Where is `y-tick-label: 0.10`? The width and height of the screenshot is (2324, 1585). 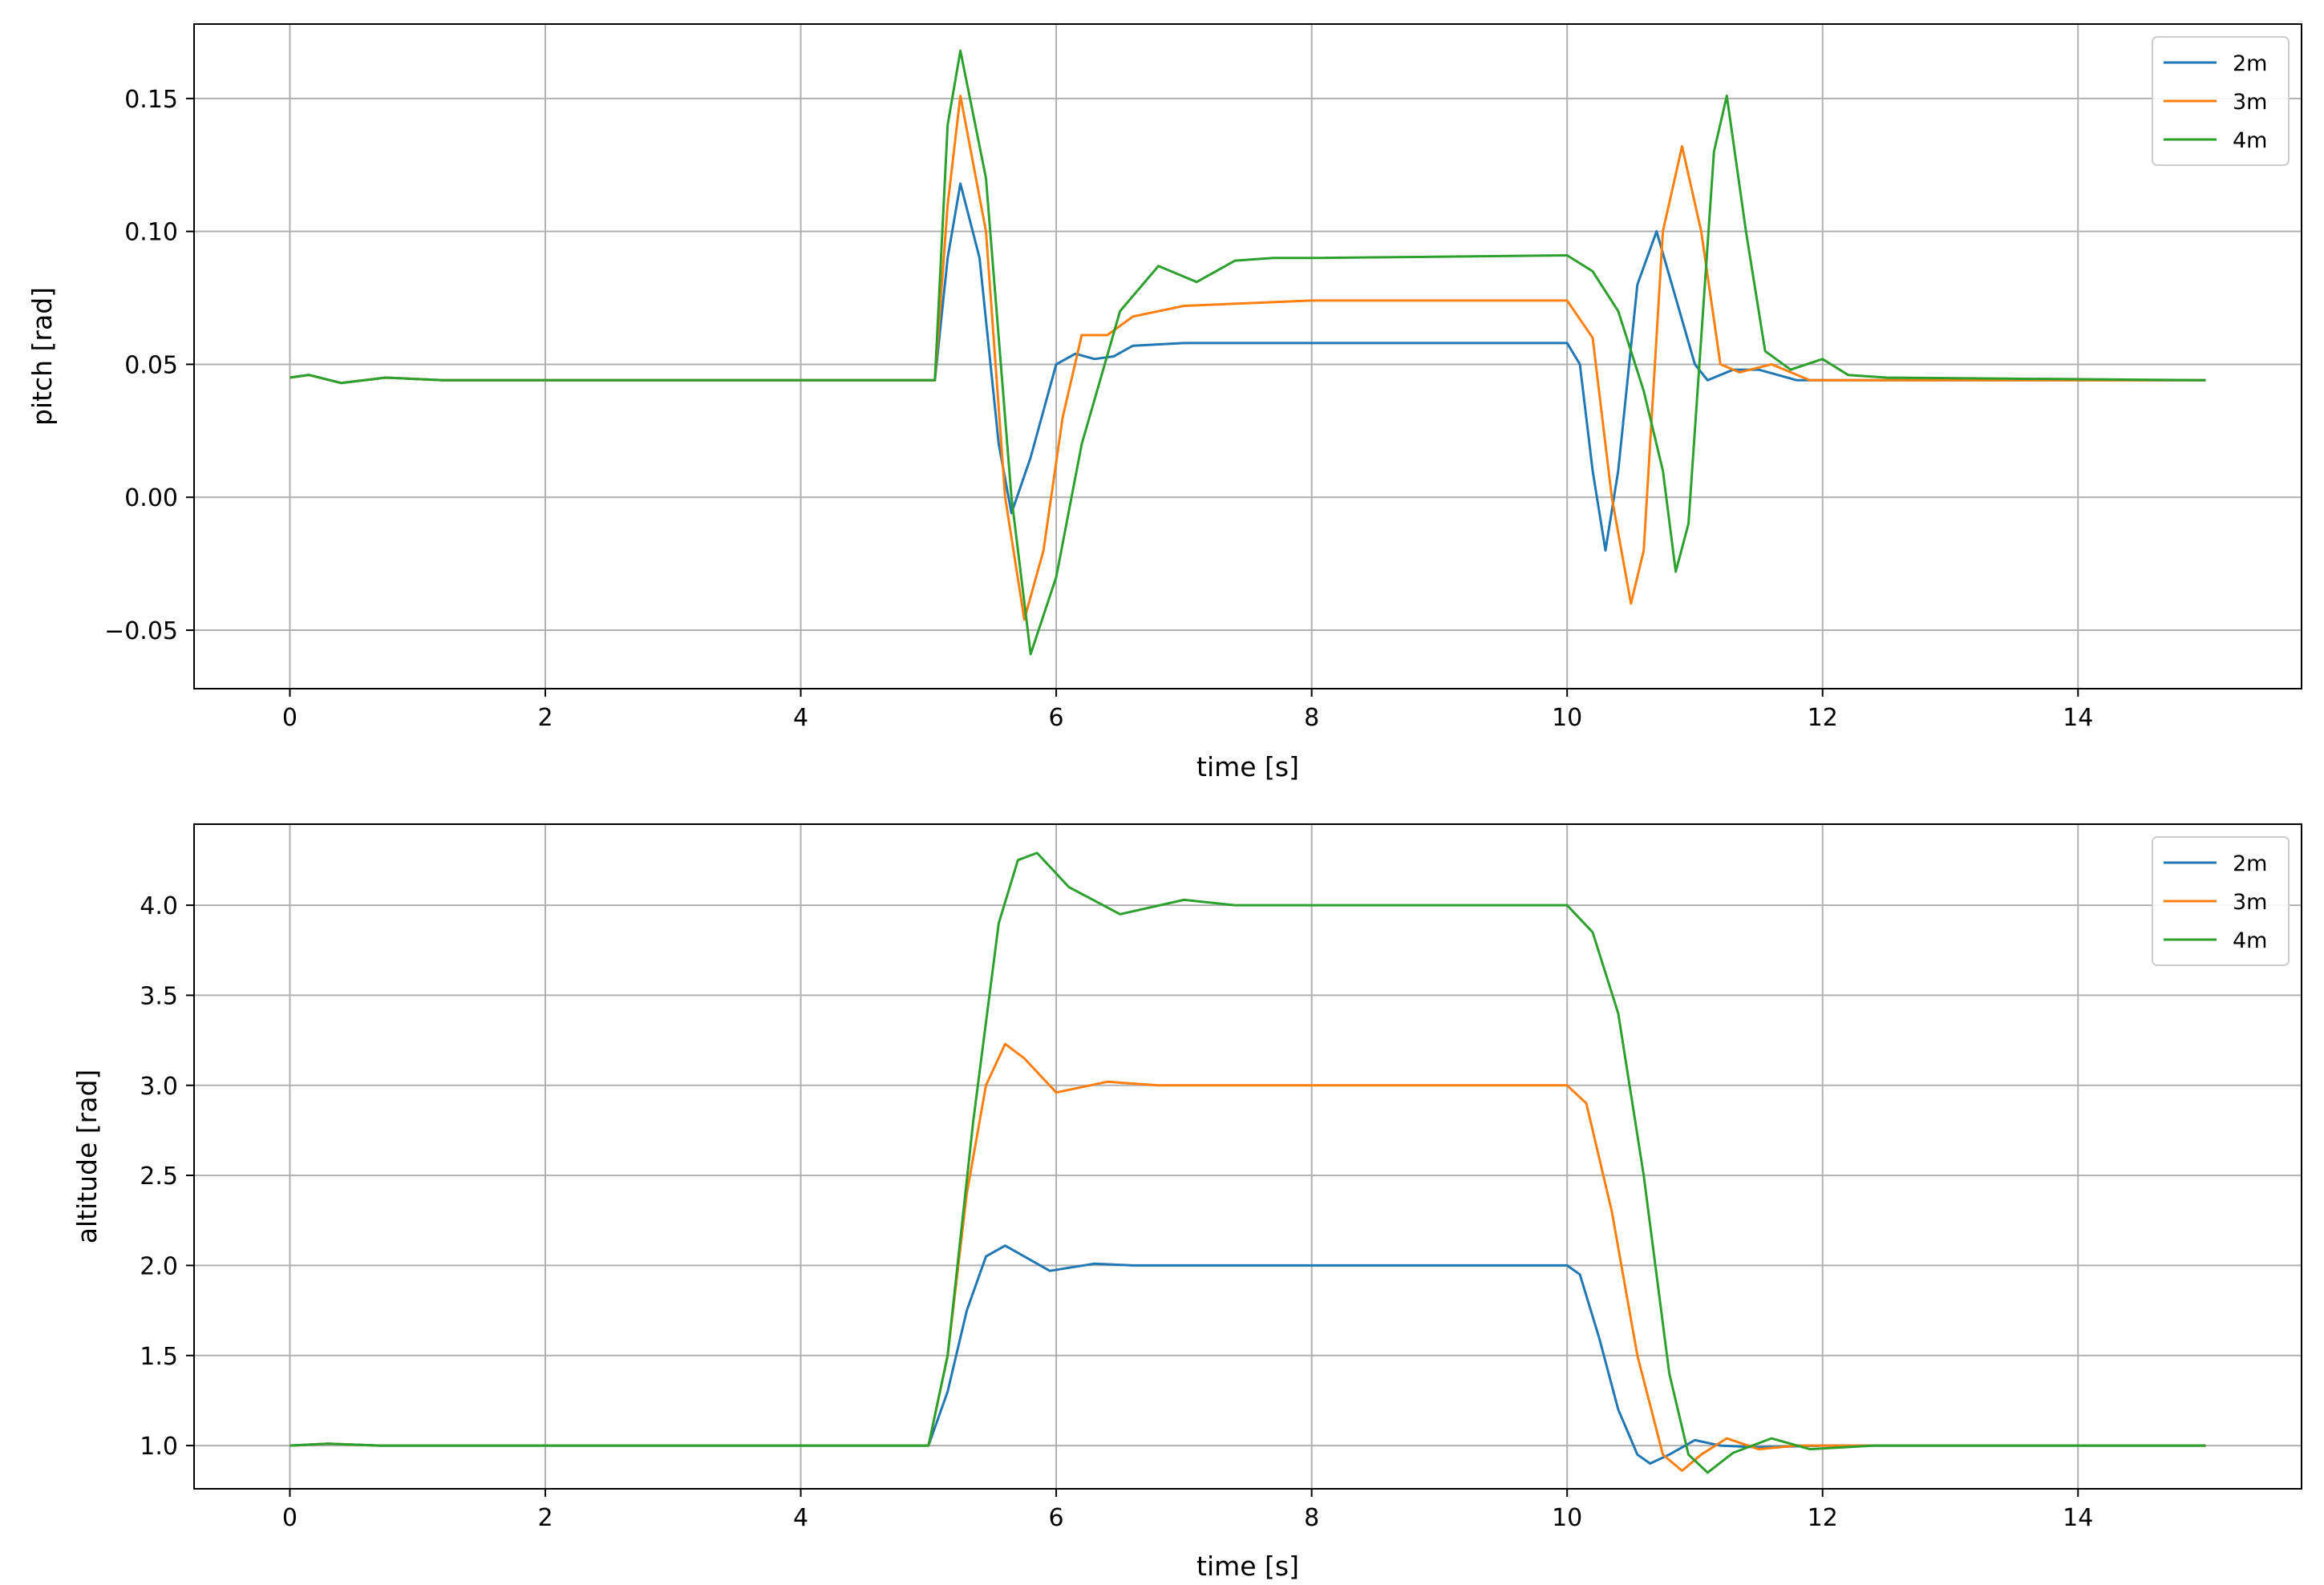
y-tick-label: 0.10 is located at coordinates (151, 233).